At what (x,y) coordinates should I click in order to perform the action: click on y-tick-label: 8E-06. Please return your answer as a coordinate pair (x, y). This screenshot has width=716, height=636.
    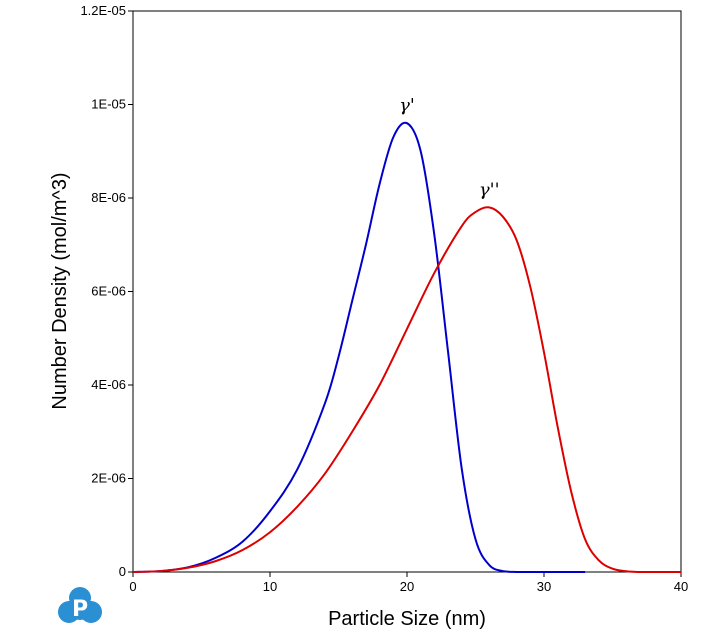
    Looking at the image, I should click on (108, 197).